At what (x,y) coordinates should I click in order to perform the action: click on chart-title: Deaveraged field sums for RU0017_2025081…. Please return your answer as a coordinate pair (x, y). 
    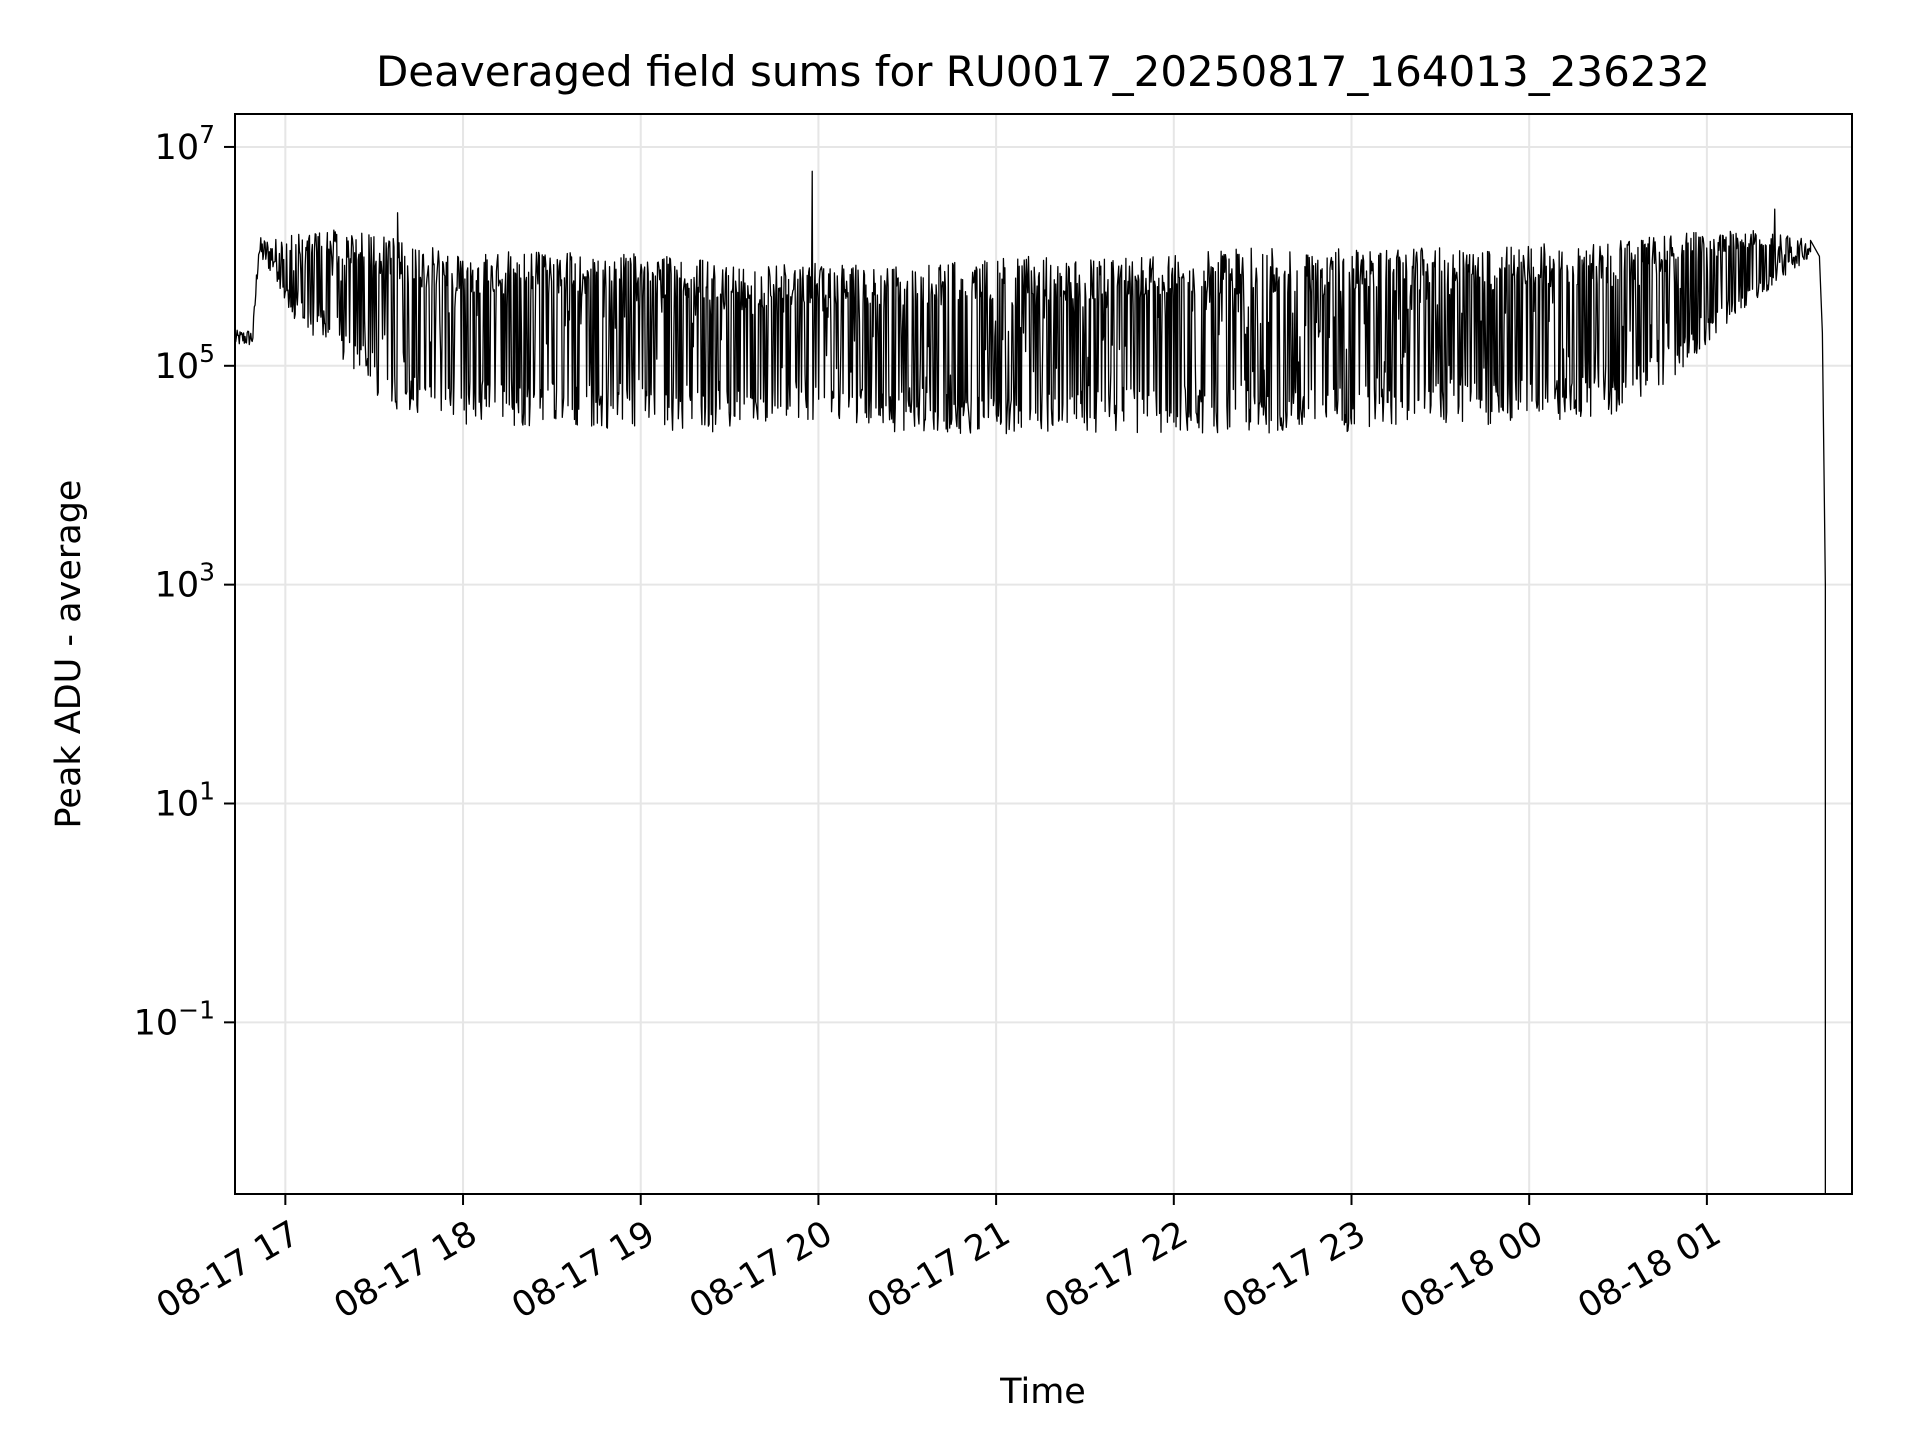
    Looking at the image, I should click on (1043, 71).